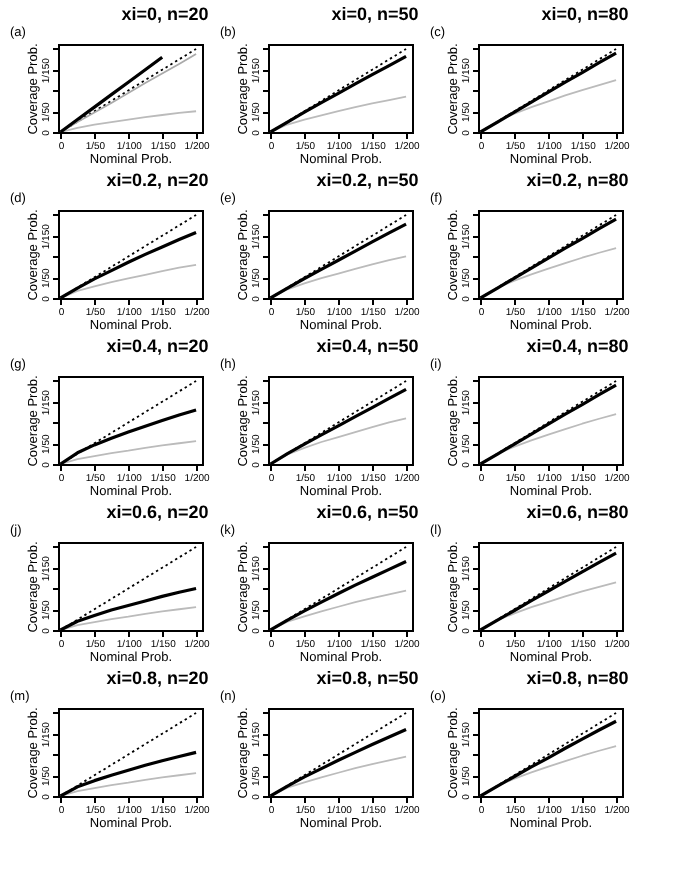 Image resolution: width=700 pixels, height=882 pixels. What do you see at coordinates (367, 346) in the screenshot?
I see `chart-title: xi=0.4, n=50` at bounding box center [367, 346].